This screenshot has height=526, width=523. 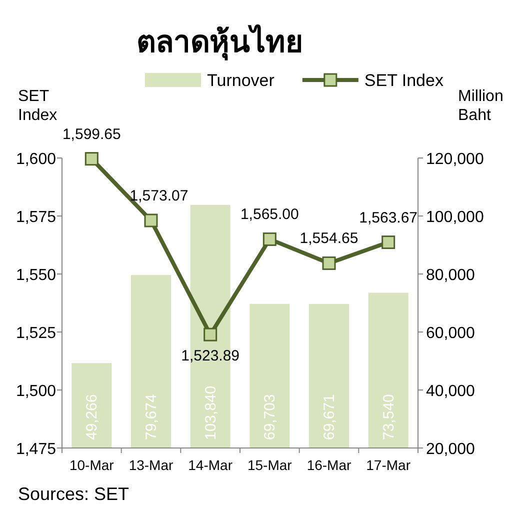 What do you see at coordinates (388, 217) in the screenshot?
I see `data-label: 1,563.67` at bounding box center [388, 217].